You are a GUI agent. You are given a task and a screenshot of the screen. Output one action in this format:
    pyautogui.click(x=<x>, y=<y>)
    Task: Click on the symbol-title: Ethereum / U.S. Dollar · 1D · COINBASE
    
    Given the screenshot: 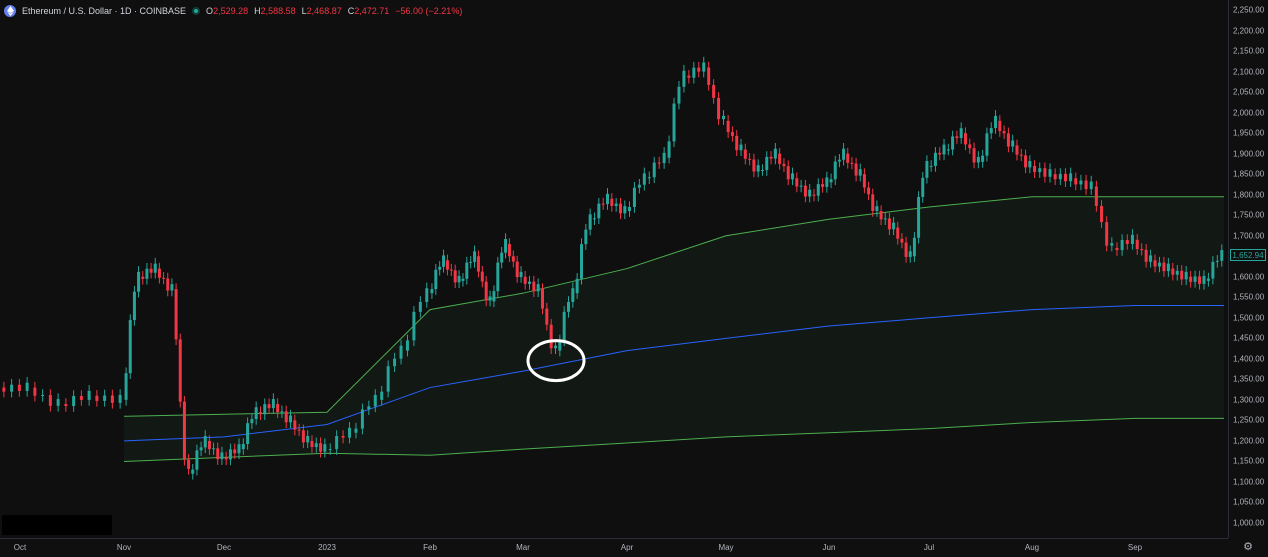 What is the action you would take?
    pyautogui.click(x=104, y=11)
    